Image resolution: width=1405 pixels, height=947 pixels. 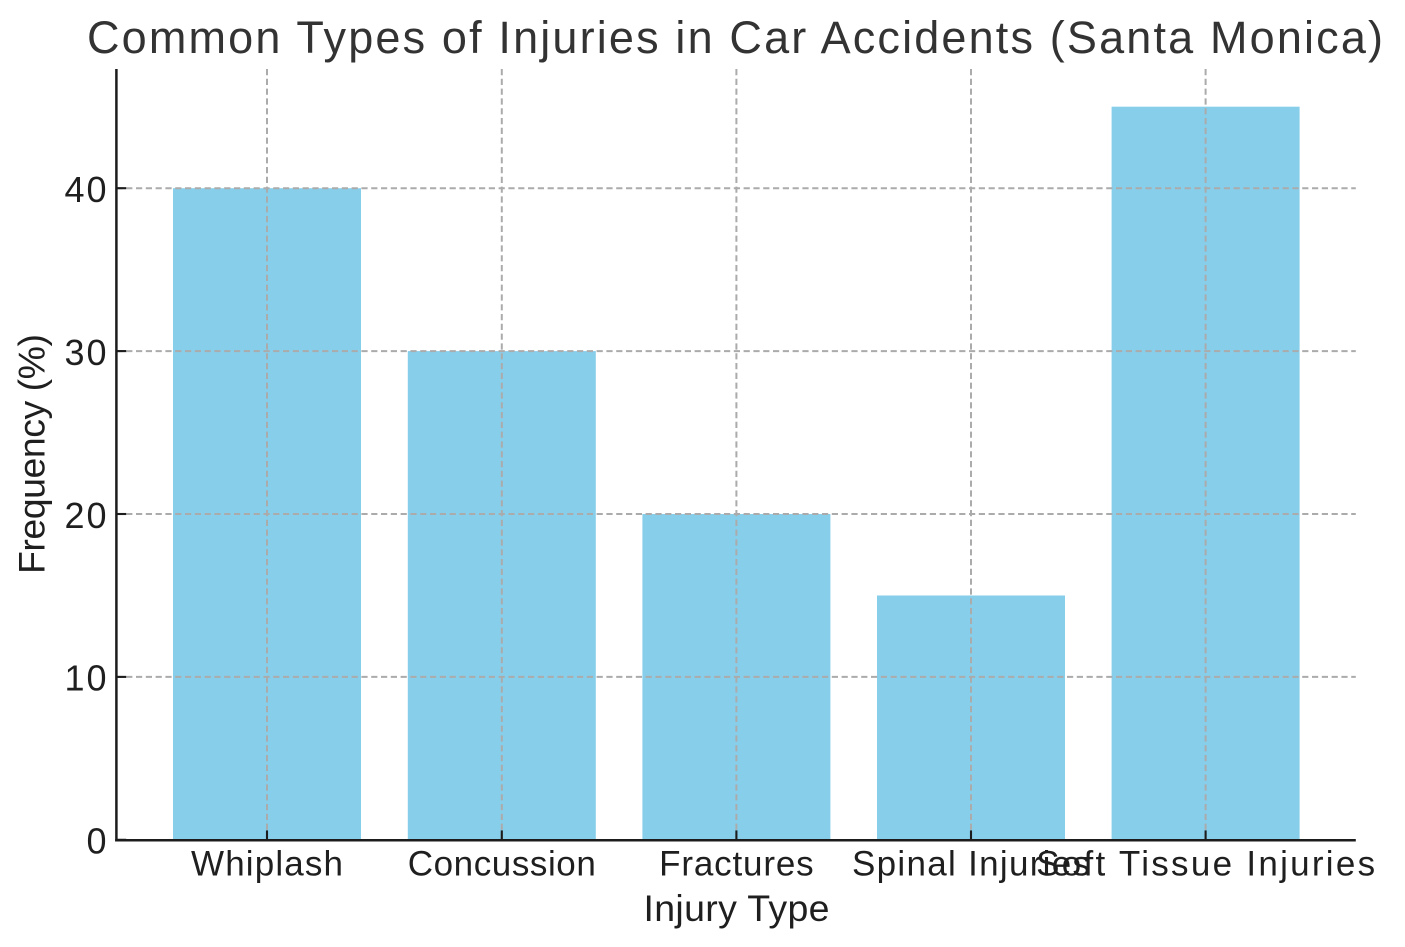 What do you see at coordinates (502, 864) in the screenshot?
I see `svg-text: Concussion` at bounding box center [502, 864].